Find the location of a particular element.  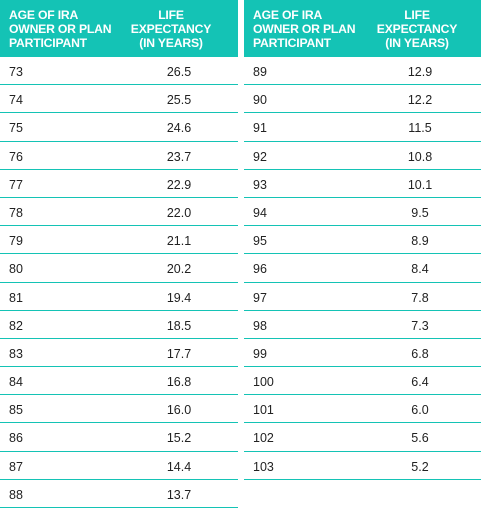

age-cell: 88 is located at coordinates (16, 494).